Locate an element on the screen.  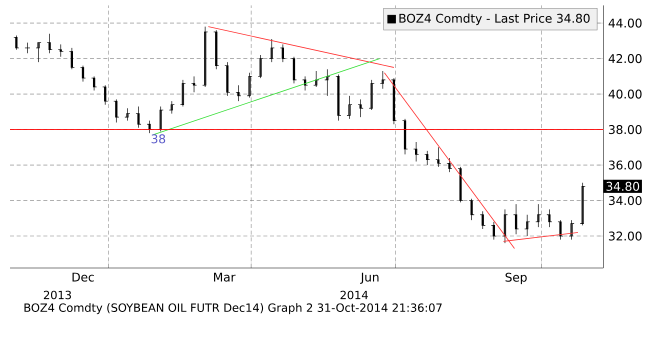
x-tick-label: Dec is located at coordinates (83, 277).